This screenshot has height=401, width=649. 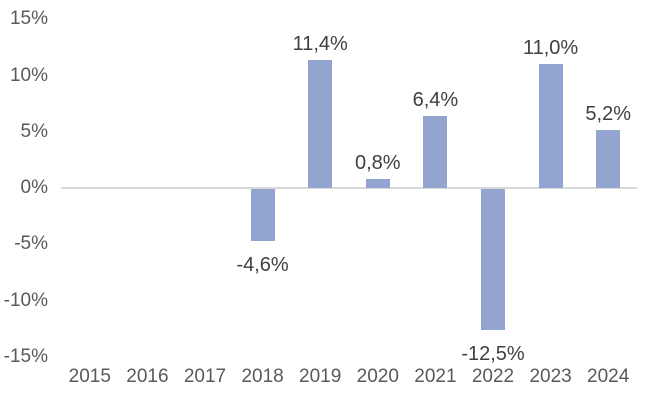 I want to click on bar-2021, so click(x=435, y=152).